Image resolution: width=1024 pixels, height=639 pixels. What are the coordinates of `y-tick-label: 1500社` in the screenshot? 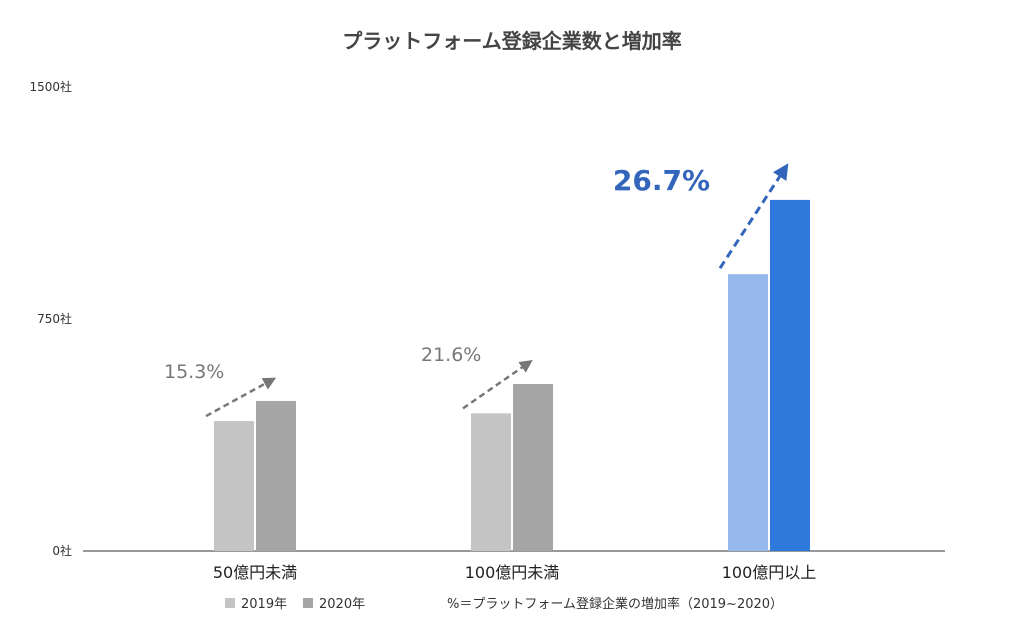 It's located at (50, 86).